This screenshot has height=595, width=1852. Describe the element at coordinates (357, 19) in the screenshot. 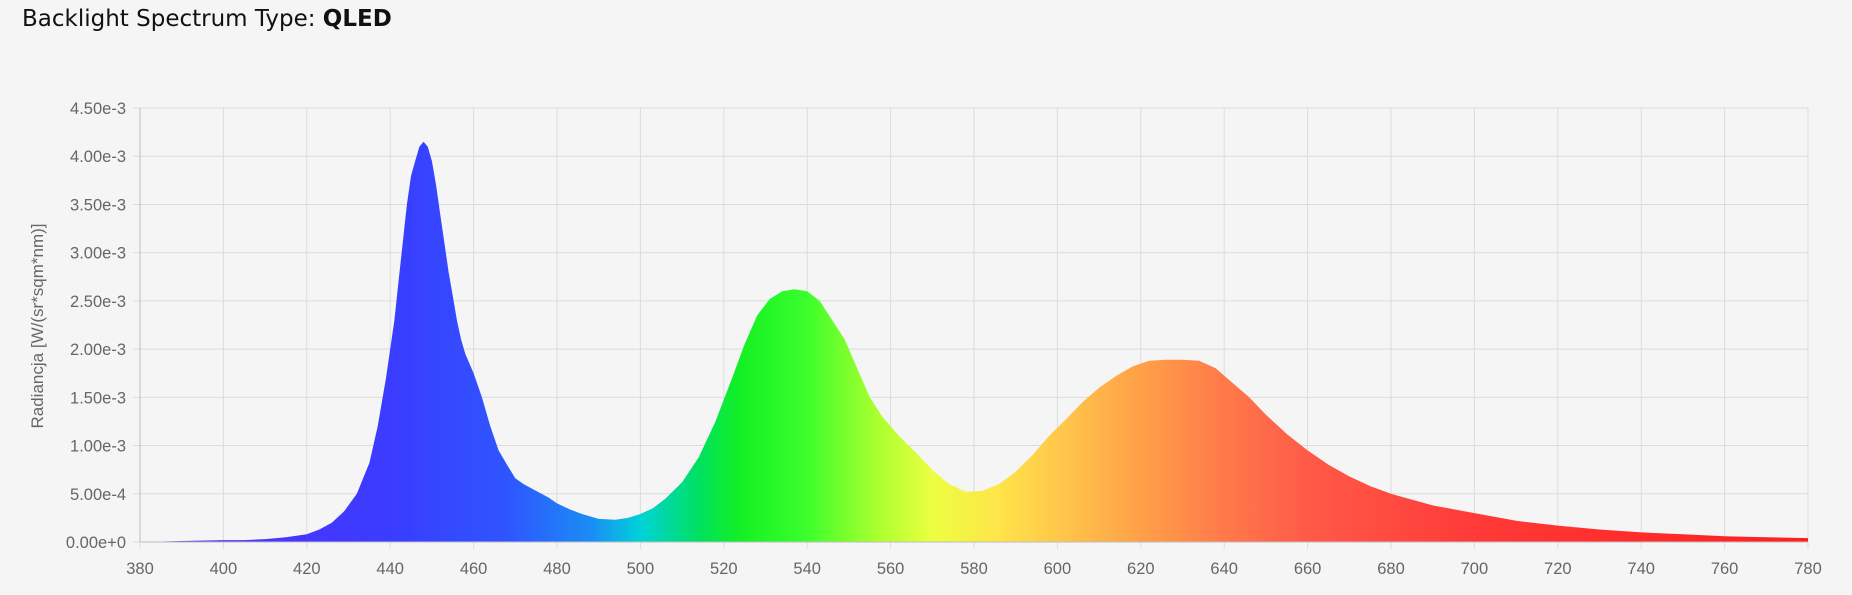

I see `spectrum-type-value: QLED` at that location.